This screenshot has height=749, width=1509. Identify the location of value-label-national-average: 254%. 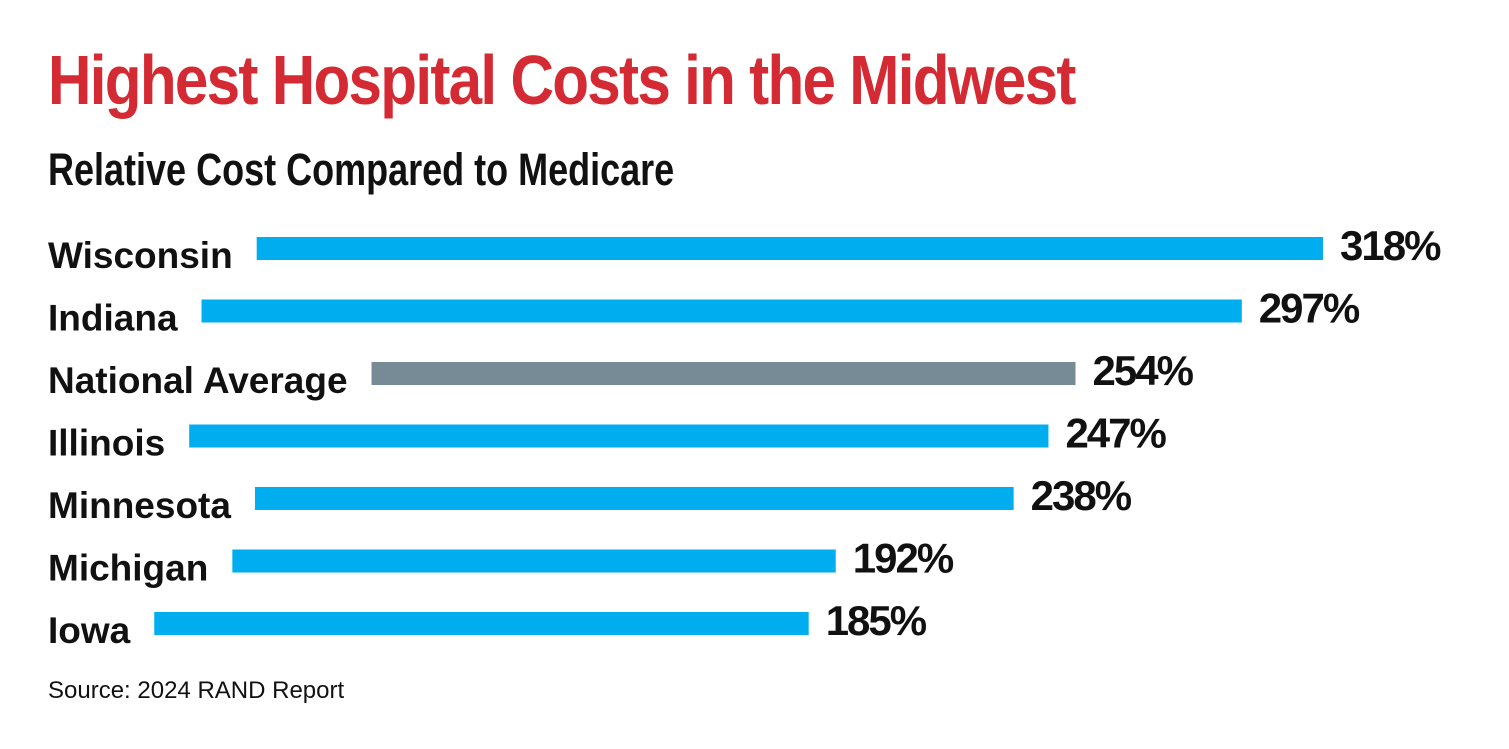
(1143, 370).